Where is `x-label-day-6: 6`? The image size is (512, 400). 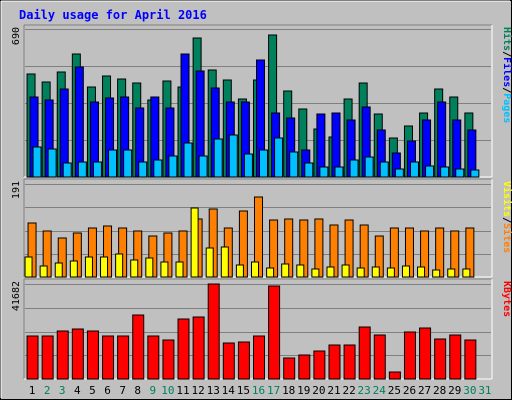
x-label-day-6: 6 is located at coordinates (107, 390).